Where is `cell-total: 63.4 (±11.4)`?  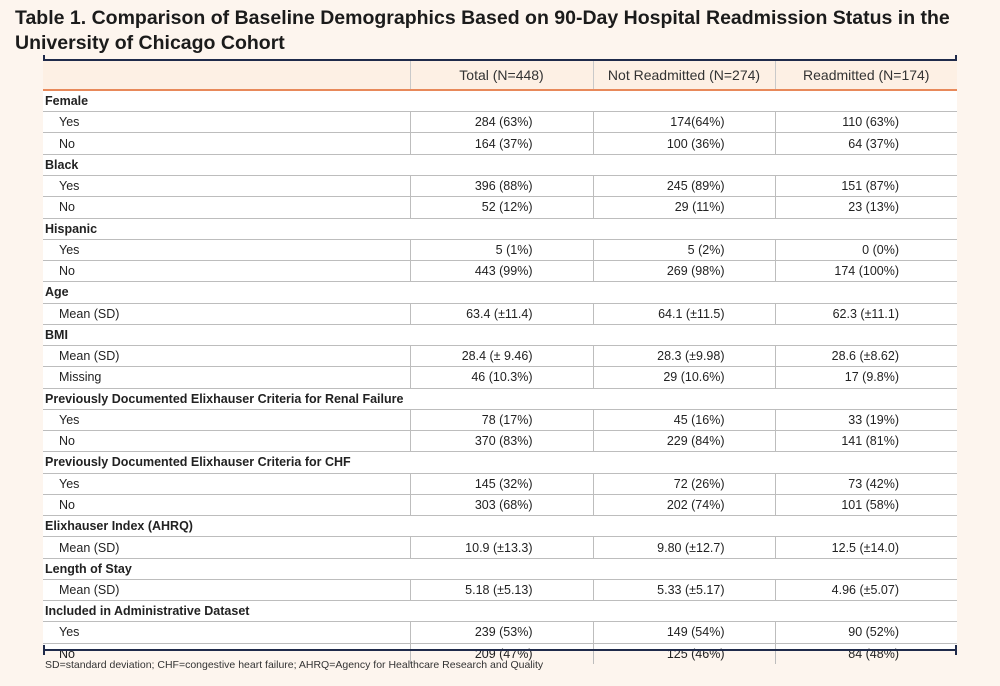
cell-total: 63.4 (±11.4) is located at coordinates (501, 314).